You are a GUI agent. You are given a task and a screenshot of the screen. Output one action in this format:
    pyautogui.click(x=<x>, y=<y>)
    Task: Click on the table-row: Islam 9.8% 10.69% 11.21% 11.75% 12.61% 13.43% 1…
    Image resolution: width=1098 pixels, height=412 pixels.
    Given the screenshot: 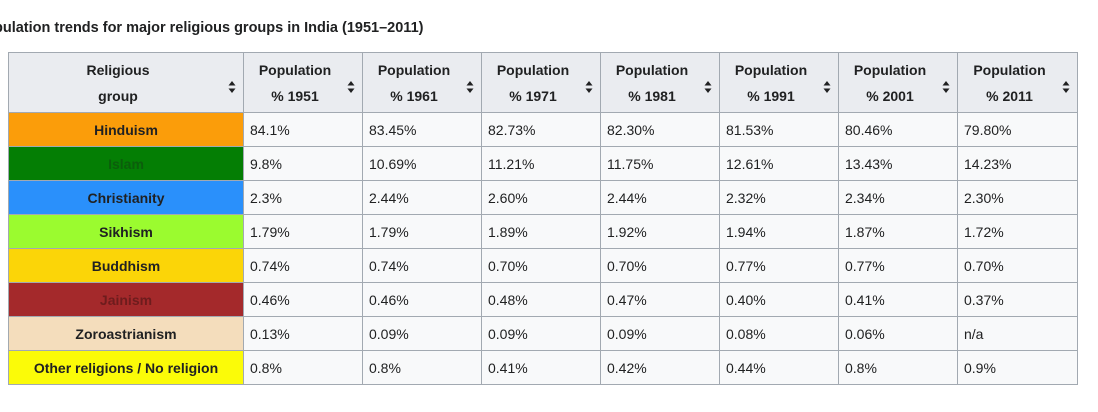 What is the action you would take?
    pyautogui.click(x=543, y=163)
    